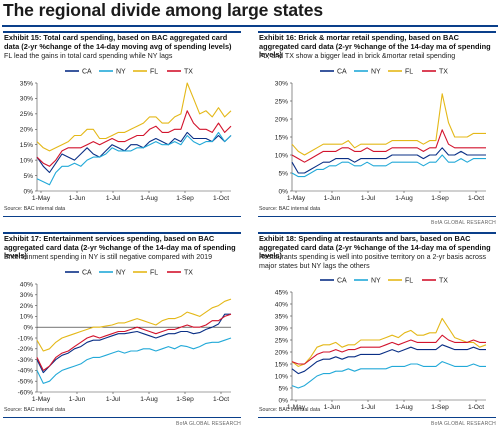 Image resolution: width=500 pixels, height=435 pixels. I want to click on y-tick-label: 35%, so click(26, 83).